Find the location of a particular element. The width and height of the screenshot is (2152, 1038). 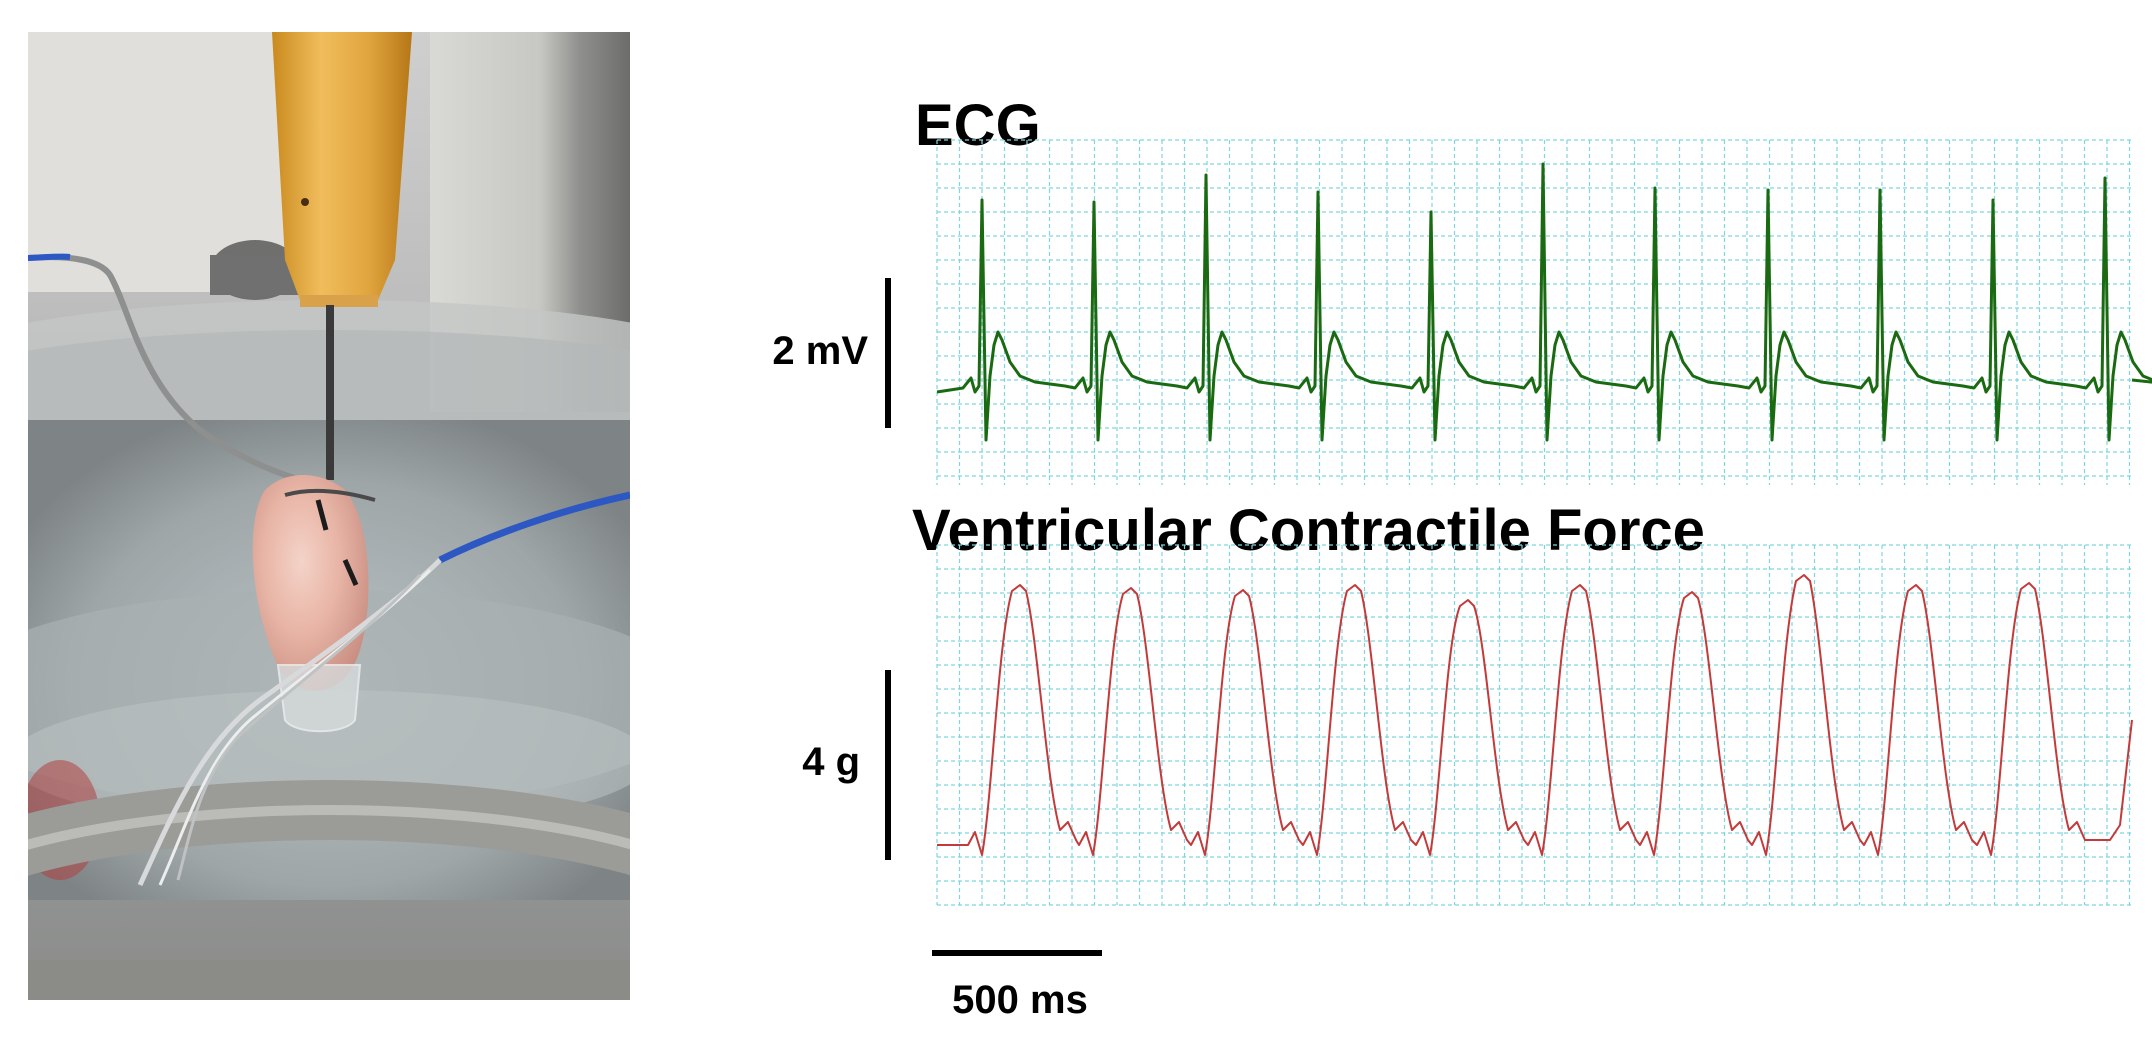

force-title: Ventricular Contractile Force is located at coordinates (1308, 530).